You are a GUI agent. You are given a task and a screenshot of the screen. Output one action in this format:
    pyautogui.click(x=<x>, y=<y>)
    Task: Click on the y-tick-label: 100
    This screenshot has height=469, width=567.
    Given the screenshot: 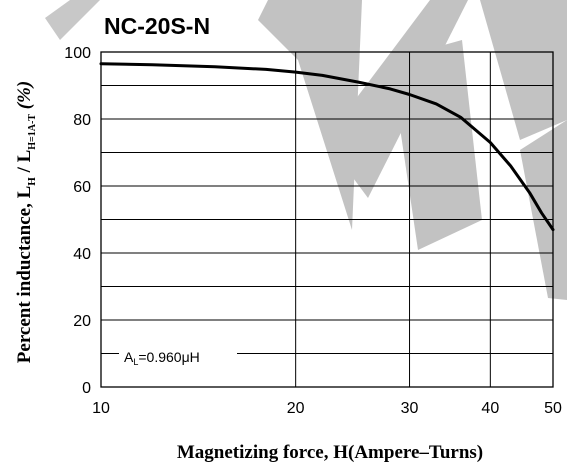 What is the action you would take?
    pyautogui.click(x=77, y=53)
    